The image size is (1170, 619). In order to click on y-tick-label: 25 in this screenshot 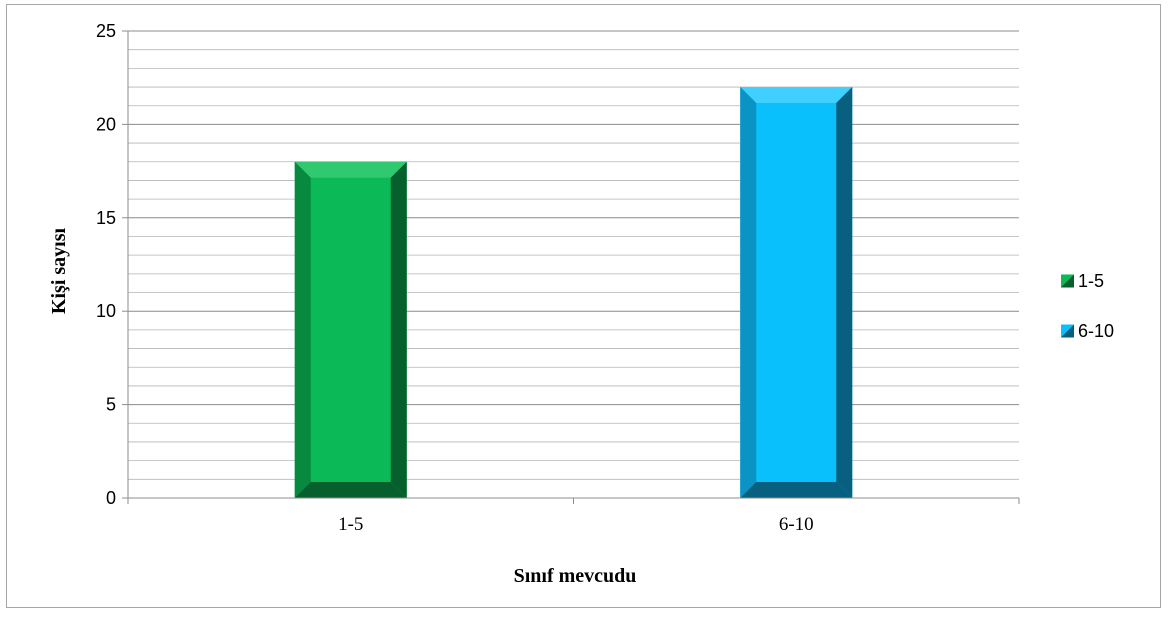, I will do `click(106, 31)`.